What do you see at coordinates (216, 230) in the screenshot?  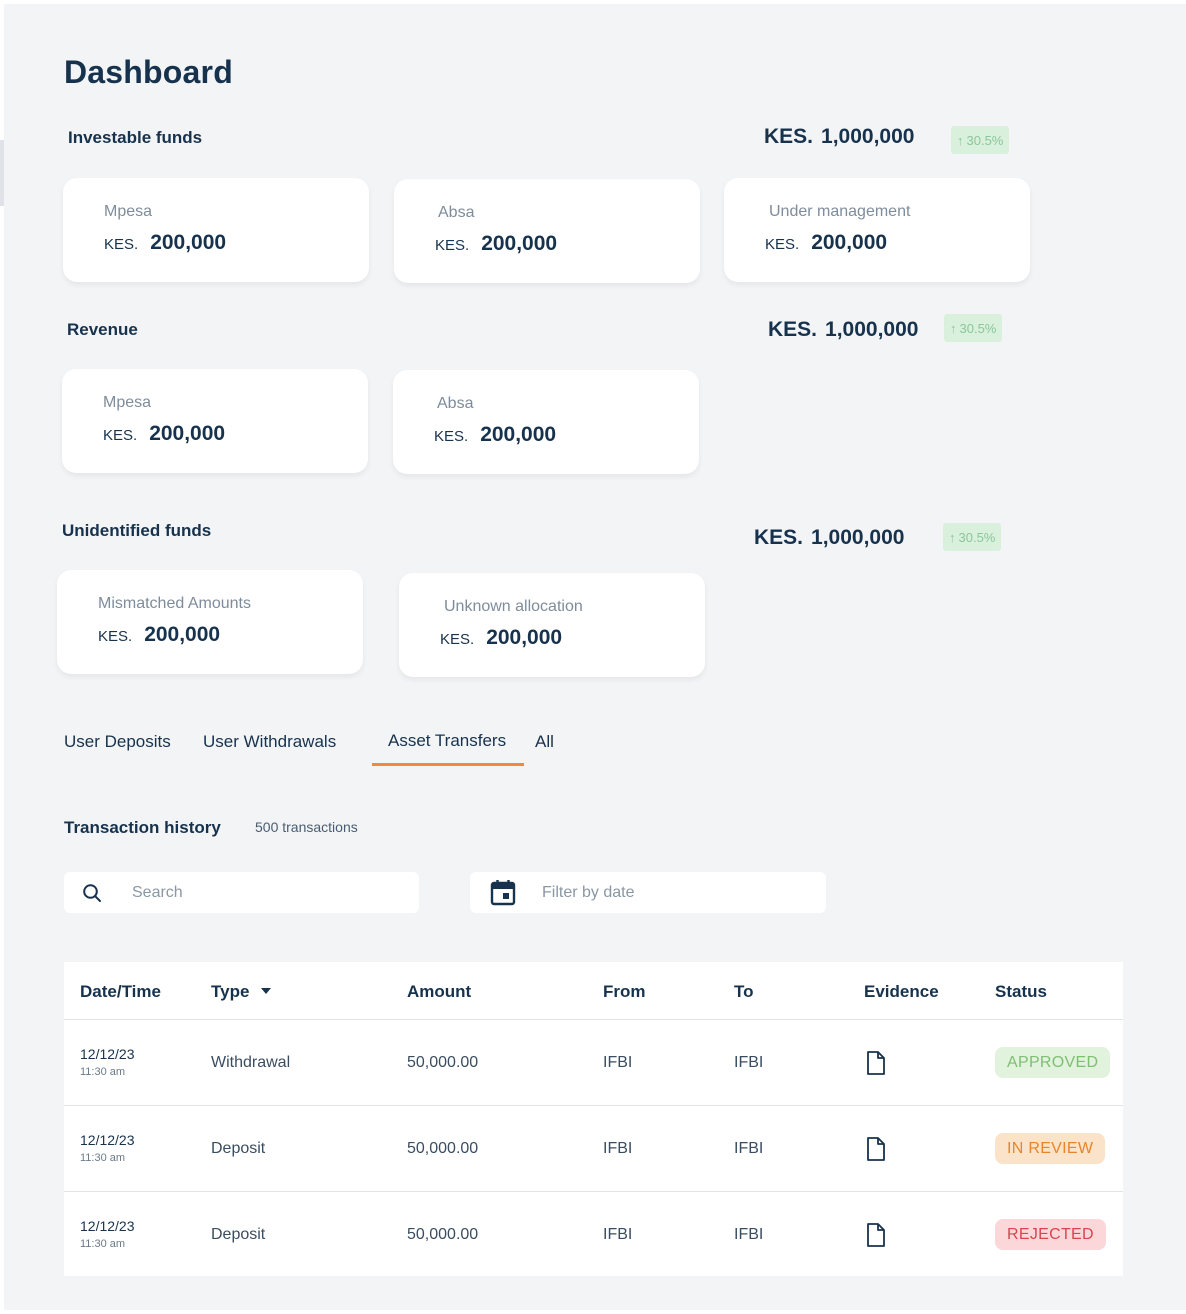 I see `card-investable-mpesa: Mpesa KES. 200,000` at bounding box center [216, 230].